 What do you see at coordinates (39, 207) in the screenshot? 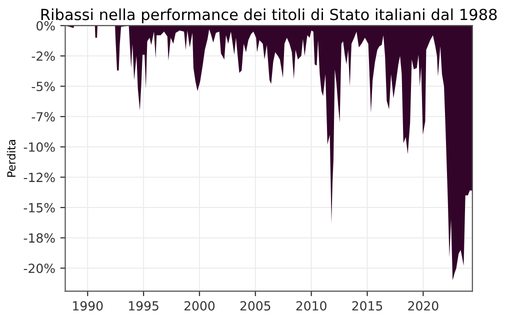
I see `y-tick-label: -15%` at bounding box center [39, 207].